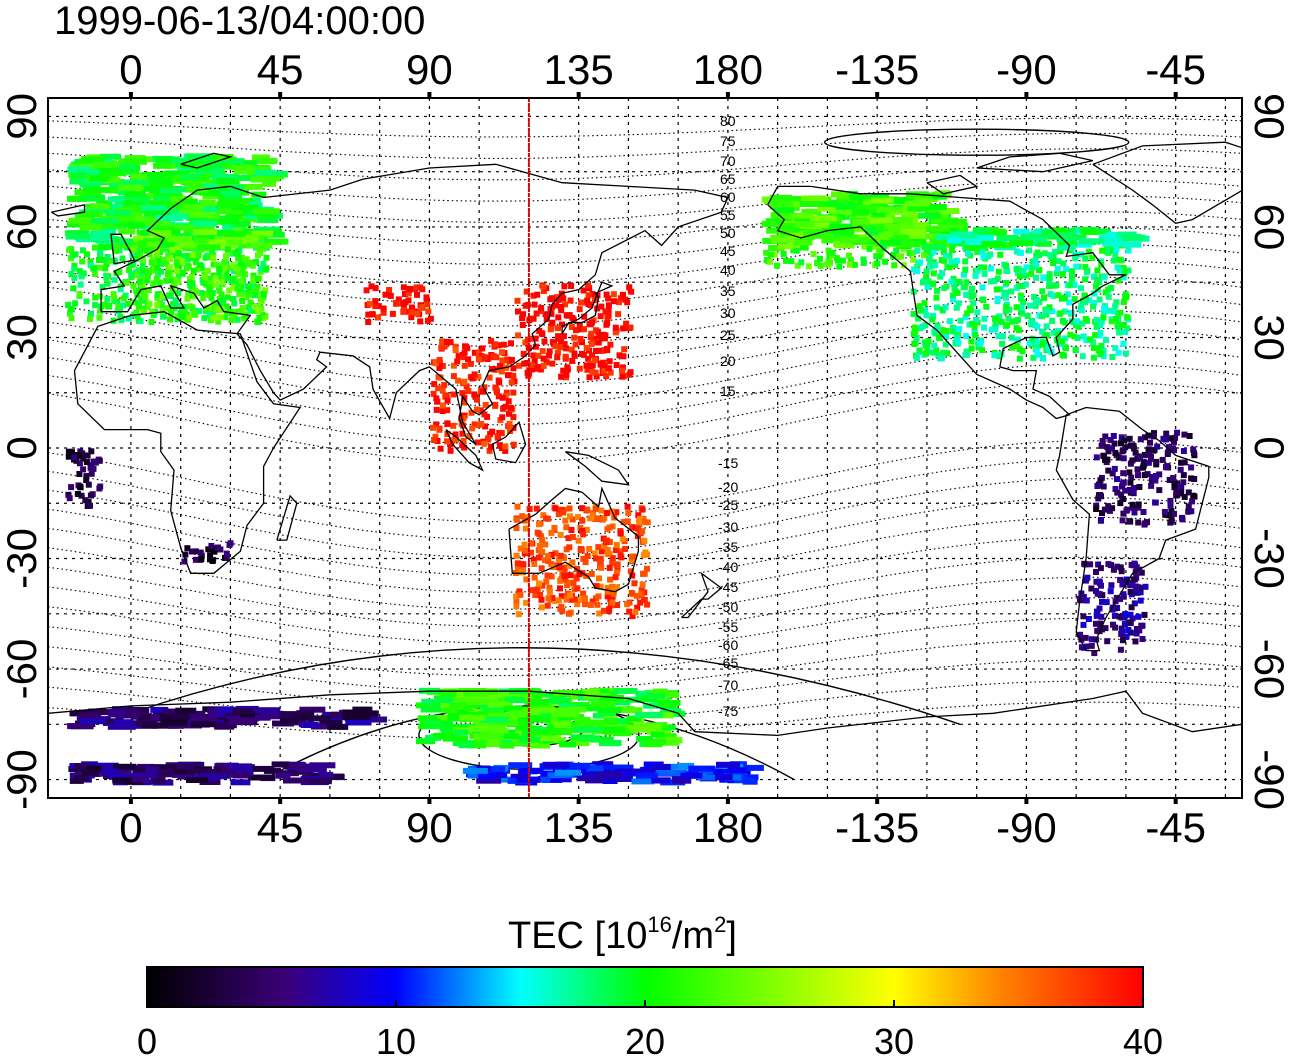  I want to click on tick-mark, so click(877, 801).